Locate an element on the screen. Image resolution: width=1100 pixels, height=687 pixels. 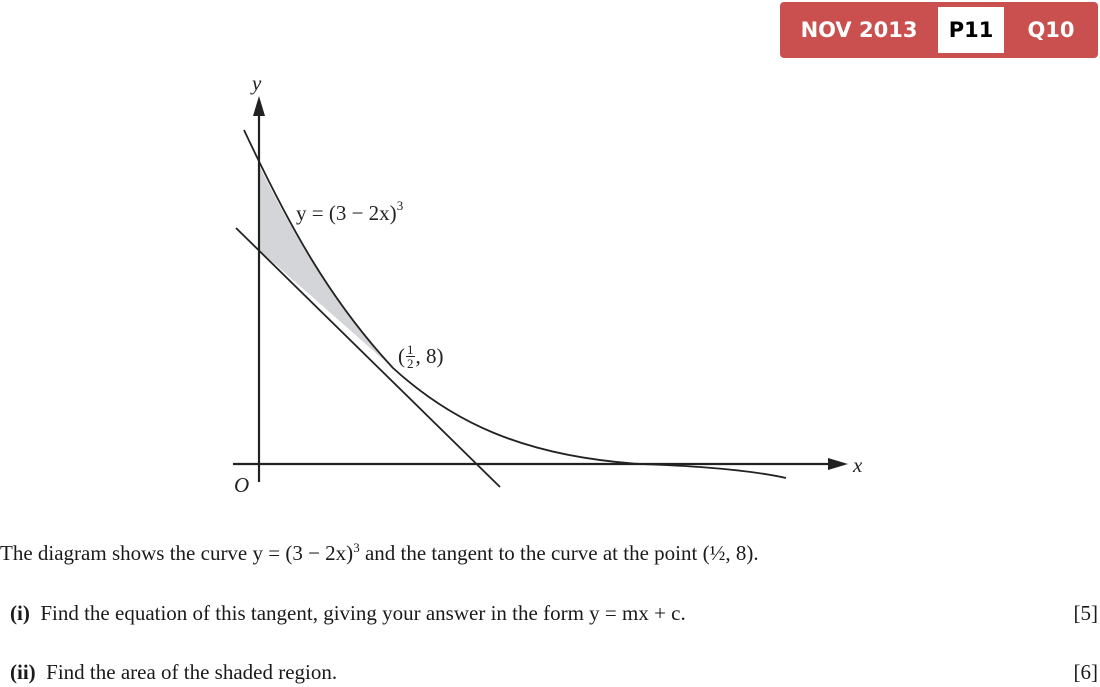
tangent-line is located at coordinates (368, 357).